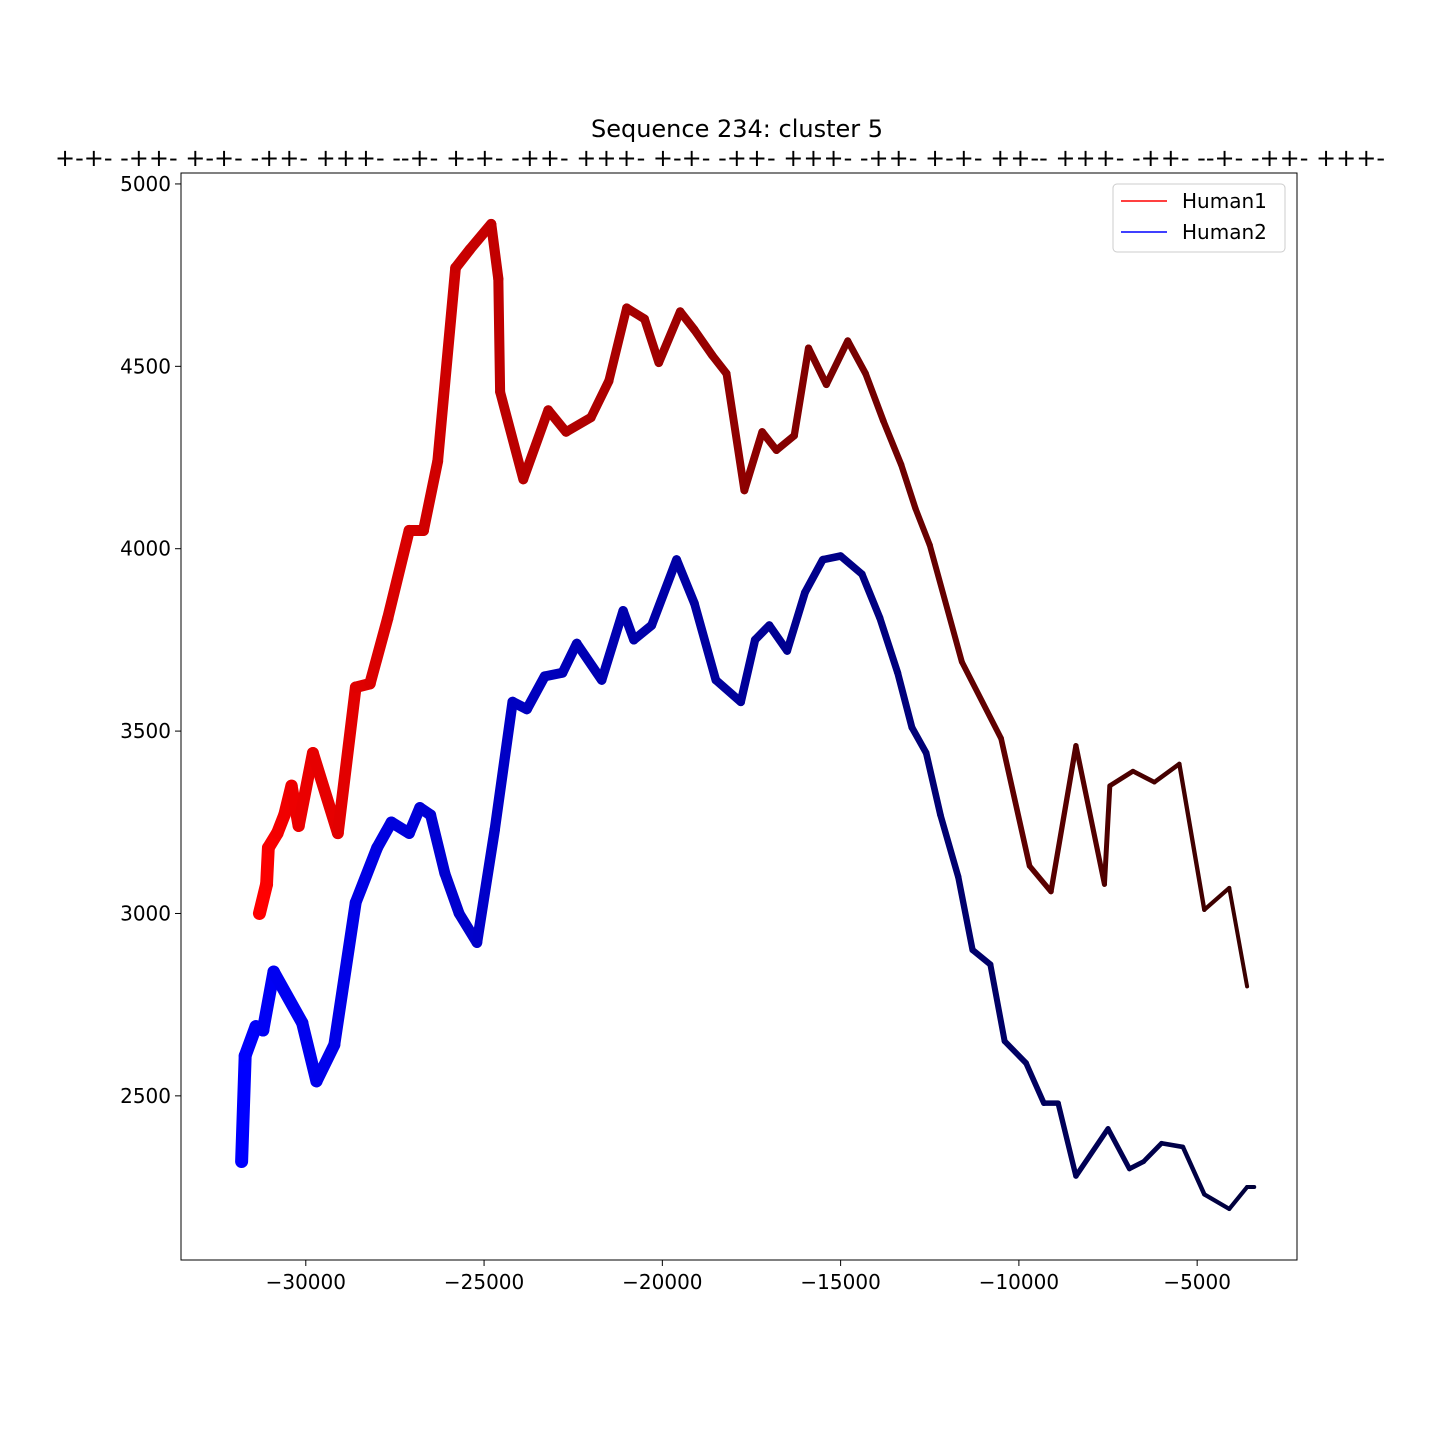 The image size is (1440, 1440). I want to click on x-tick-label: −10000, so click(1019, 1282).